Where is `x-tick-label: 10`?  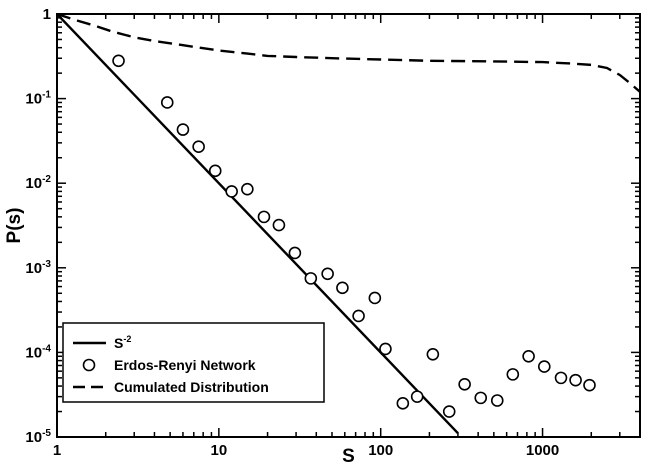 x-tick-label: 10 is located at coordinates (219, 450).